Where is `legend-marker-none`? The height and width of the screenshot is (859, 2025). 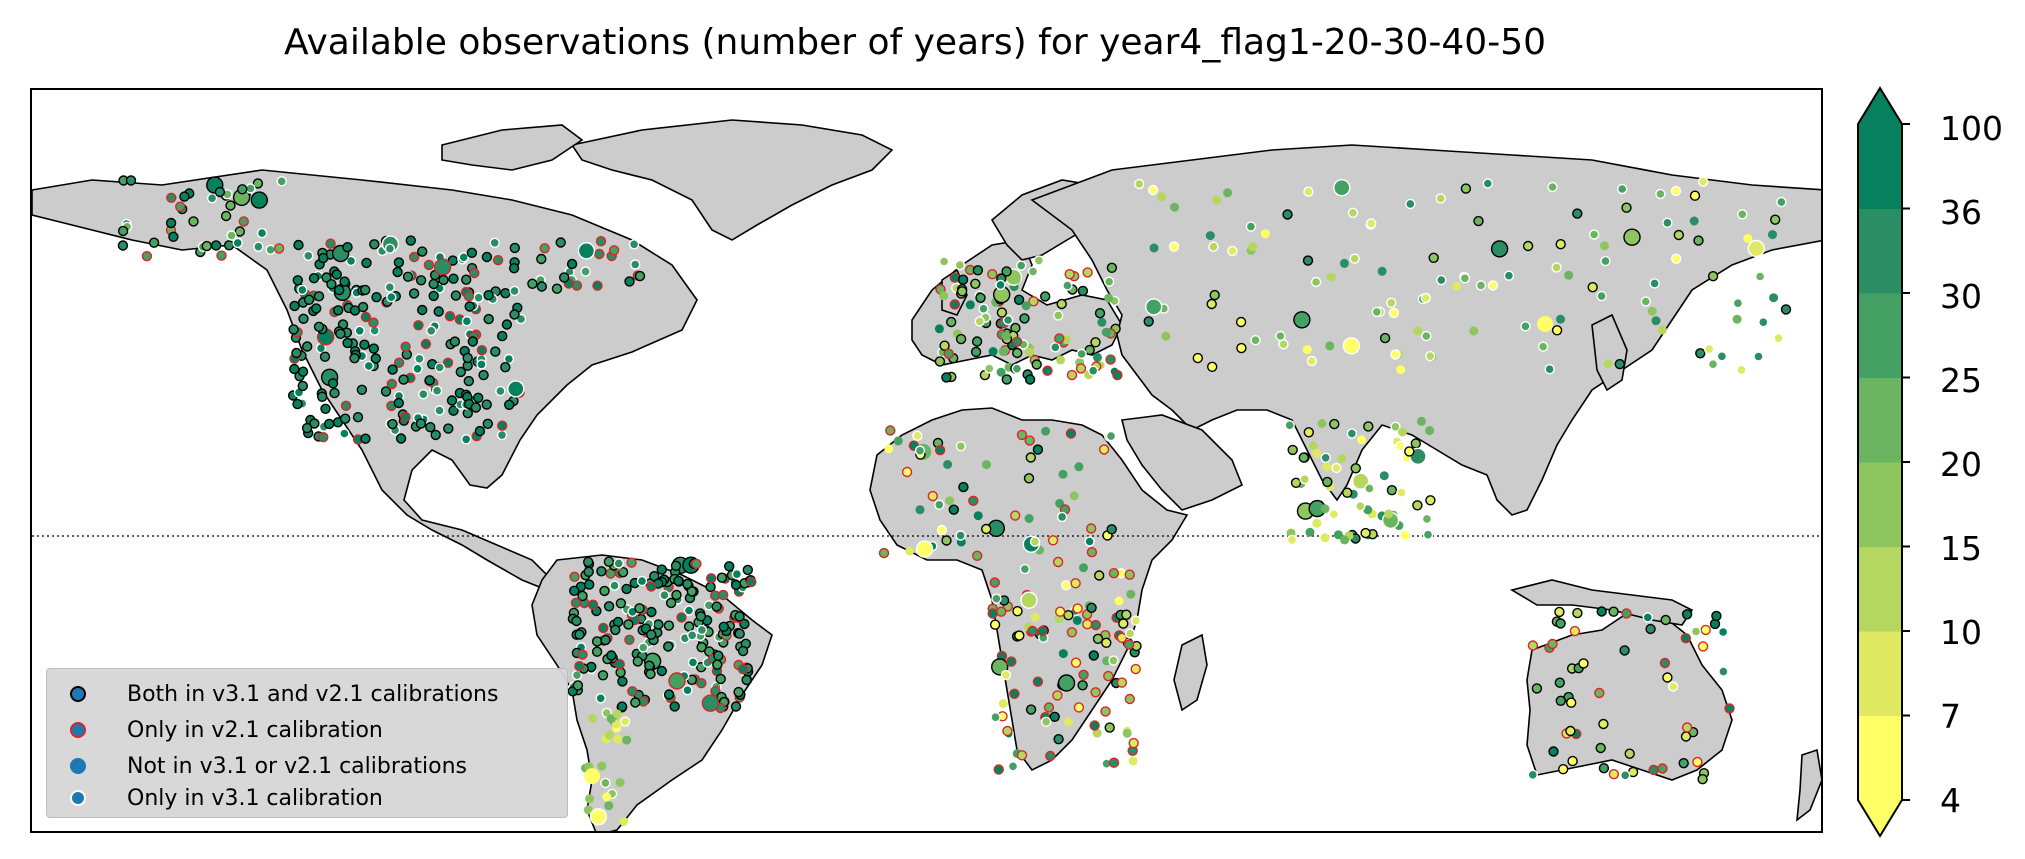
legend-marker-none is located at coordinates (78, 766).